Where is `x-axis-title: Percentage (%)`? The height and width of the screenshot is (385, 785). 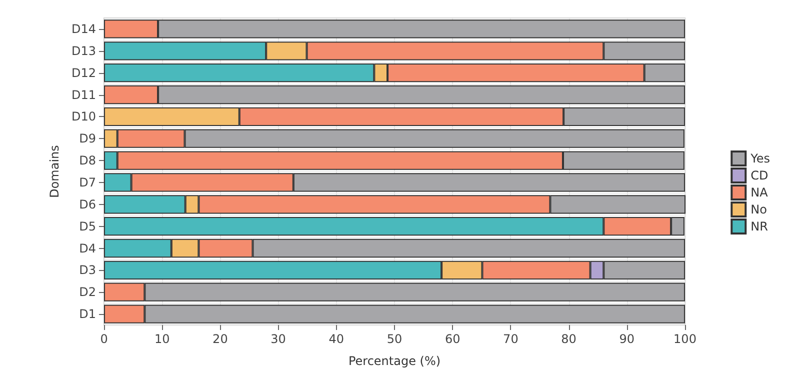
x-axis-title: Percentage (%) is located at coordinates (394, 361).